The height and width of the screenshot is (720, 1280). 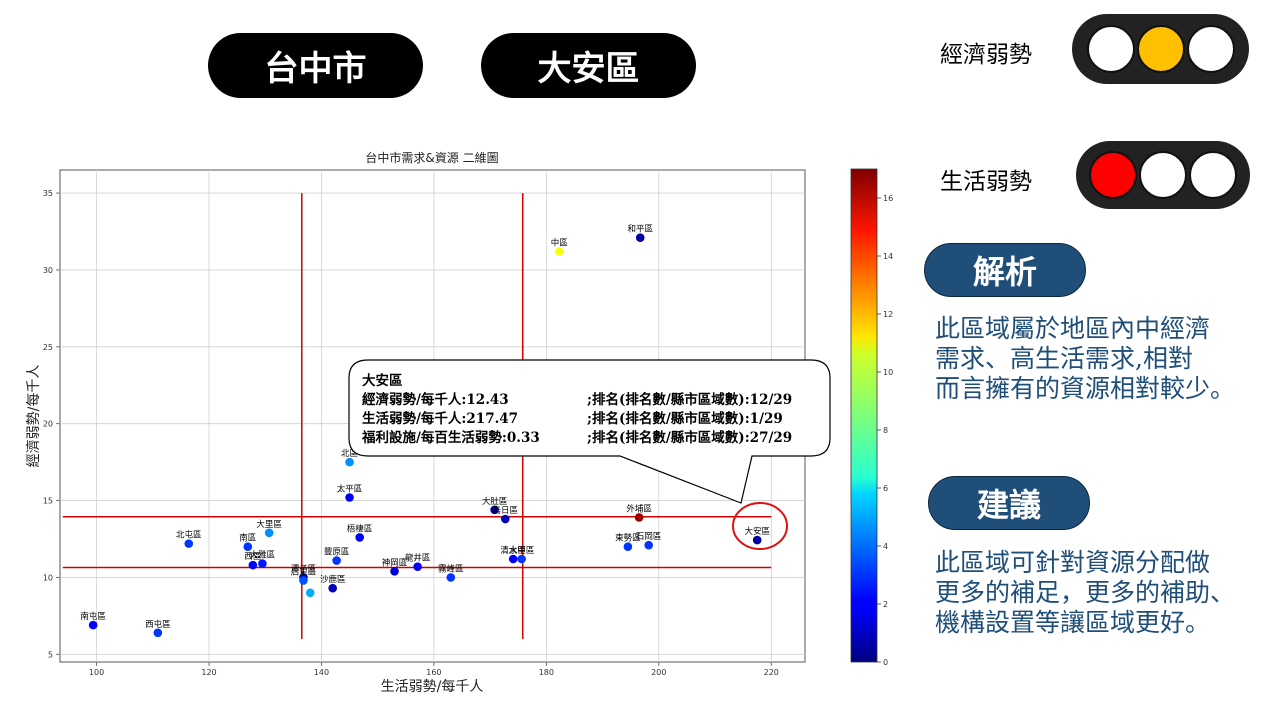 What do you see at coordinates (513, 550) in the screenshot?
I see `point-label: 清水區` at bounding box center [513, 550].